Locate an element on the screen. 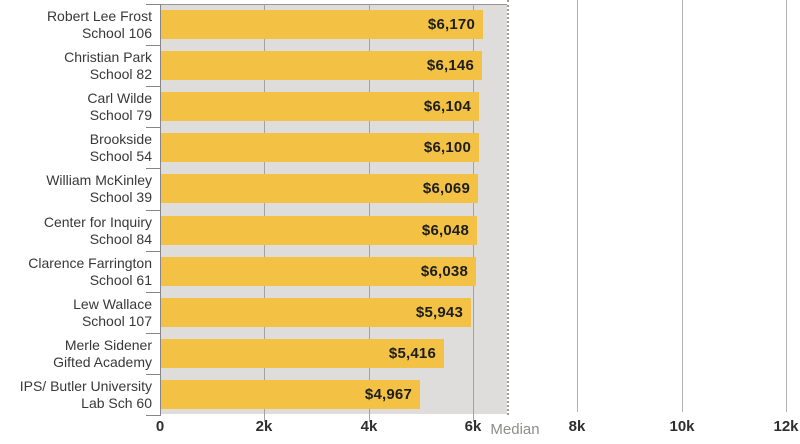  bar-value-label: $6,038 is located at coordinates (444, 271).